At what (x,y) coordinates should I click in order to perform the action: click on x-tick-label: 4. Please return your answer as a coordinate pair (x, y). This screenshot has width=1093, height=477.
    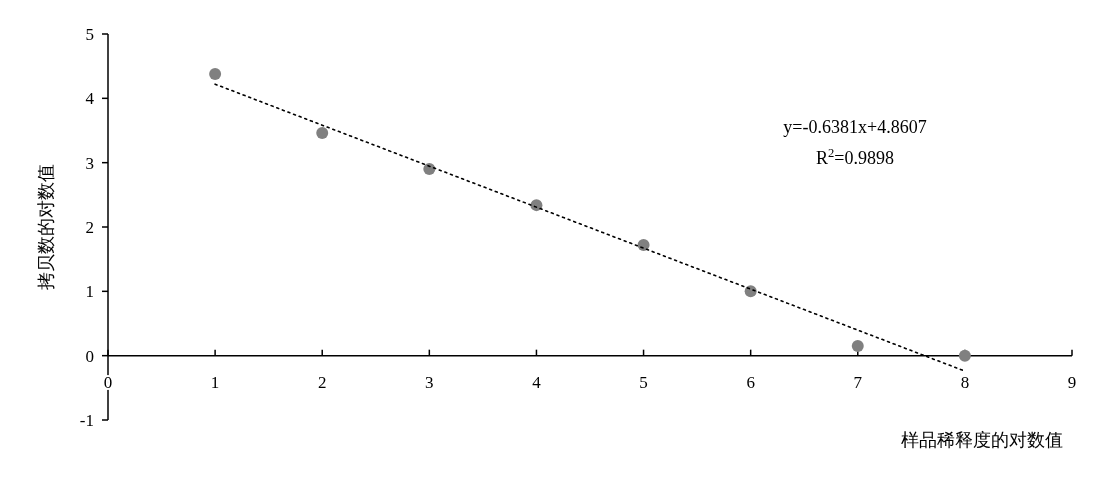
    Looking at the image, I should click on (537, 382).